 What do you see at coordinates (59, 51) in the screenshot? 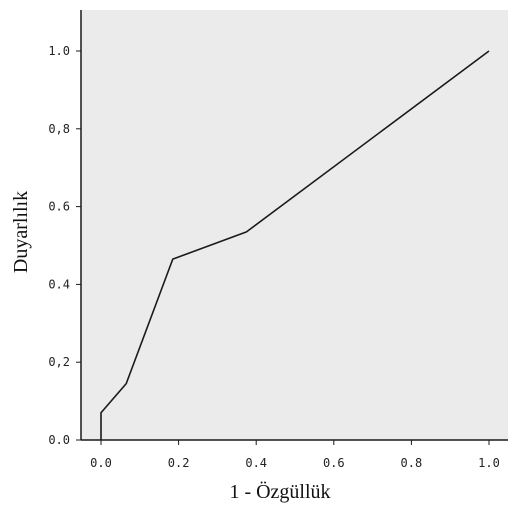
I see `y-tick-label: 1.0` at bounding box center [59, 51].